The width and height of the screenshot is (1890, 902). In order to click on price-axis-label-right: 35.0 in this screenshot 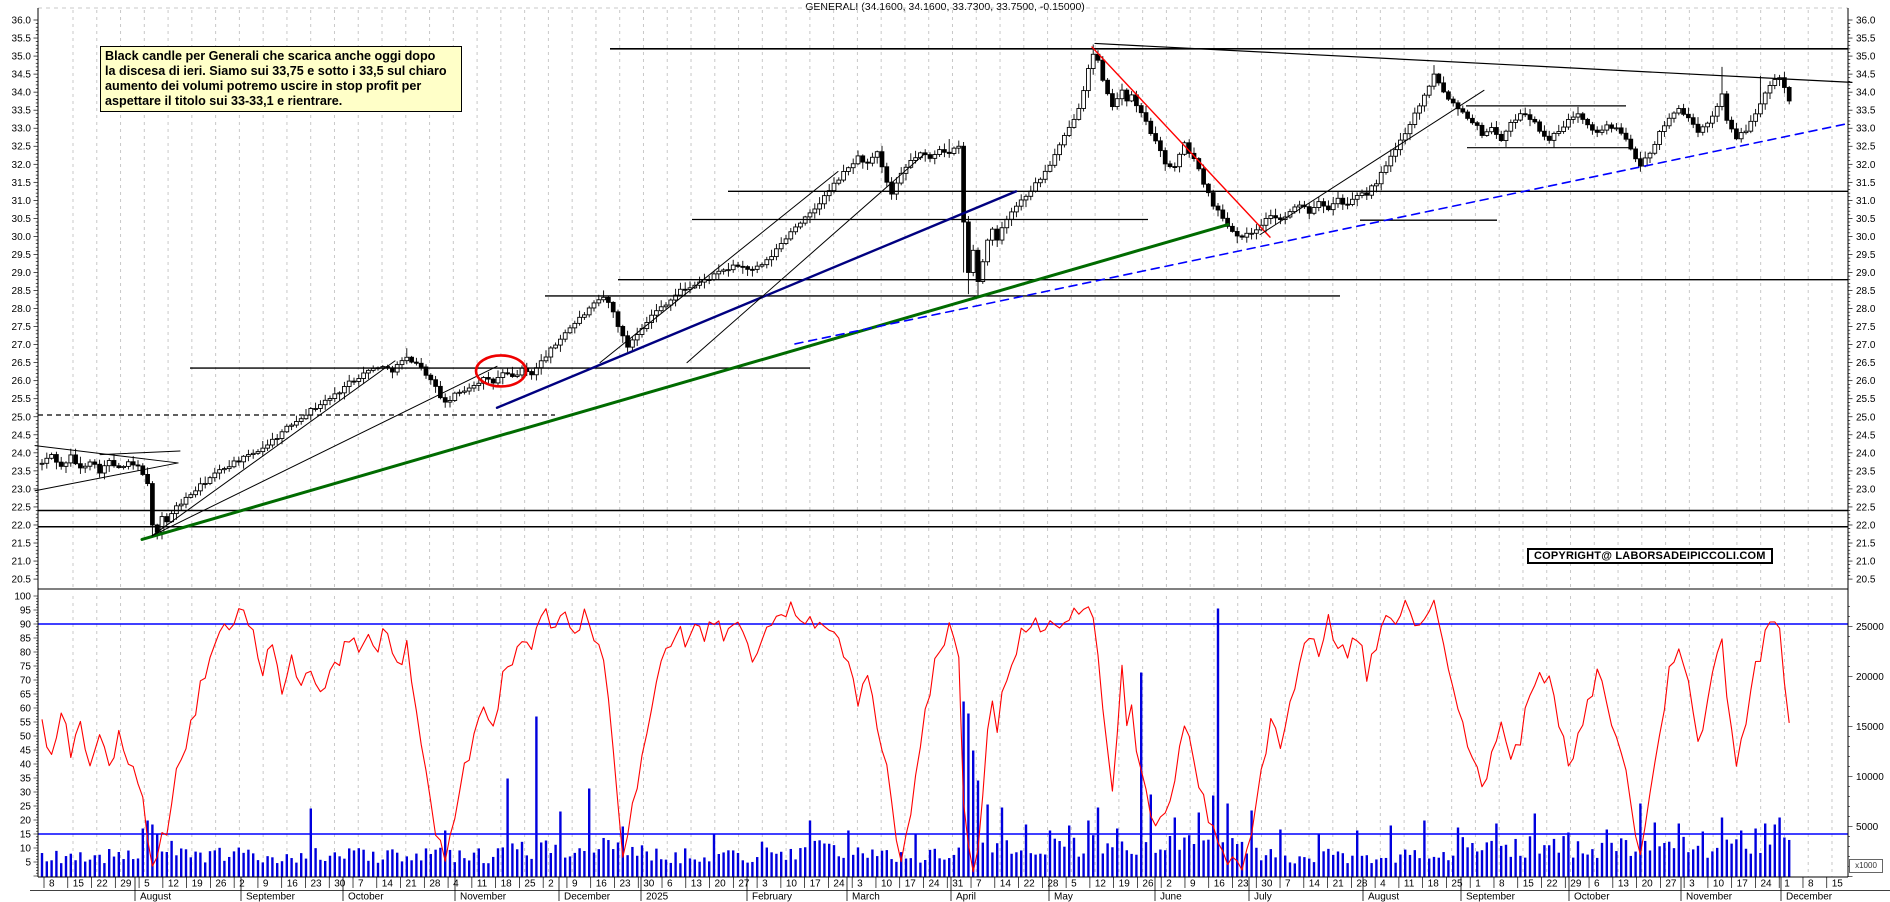, I will do `click(1866, 57)`.